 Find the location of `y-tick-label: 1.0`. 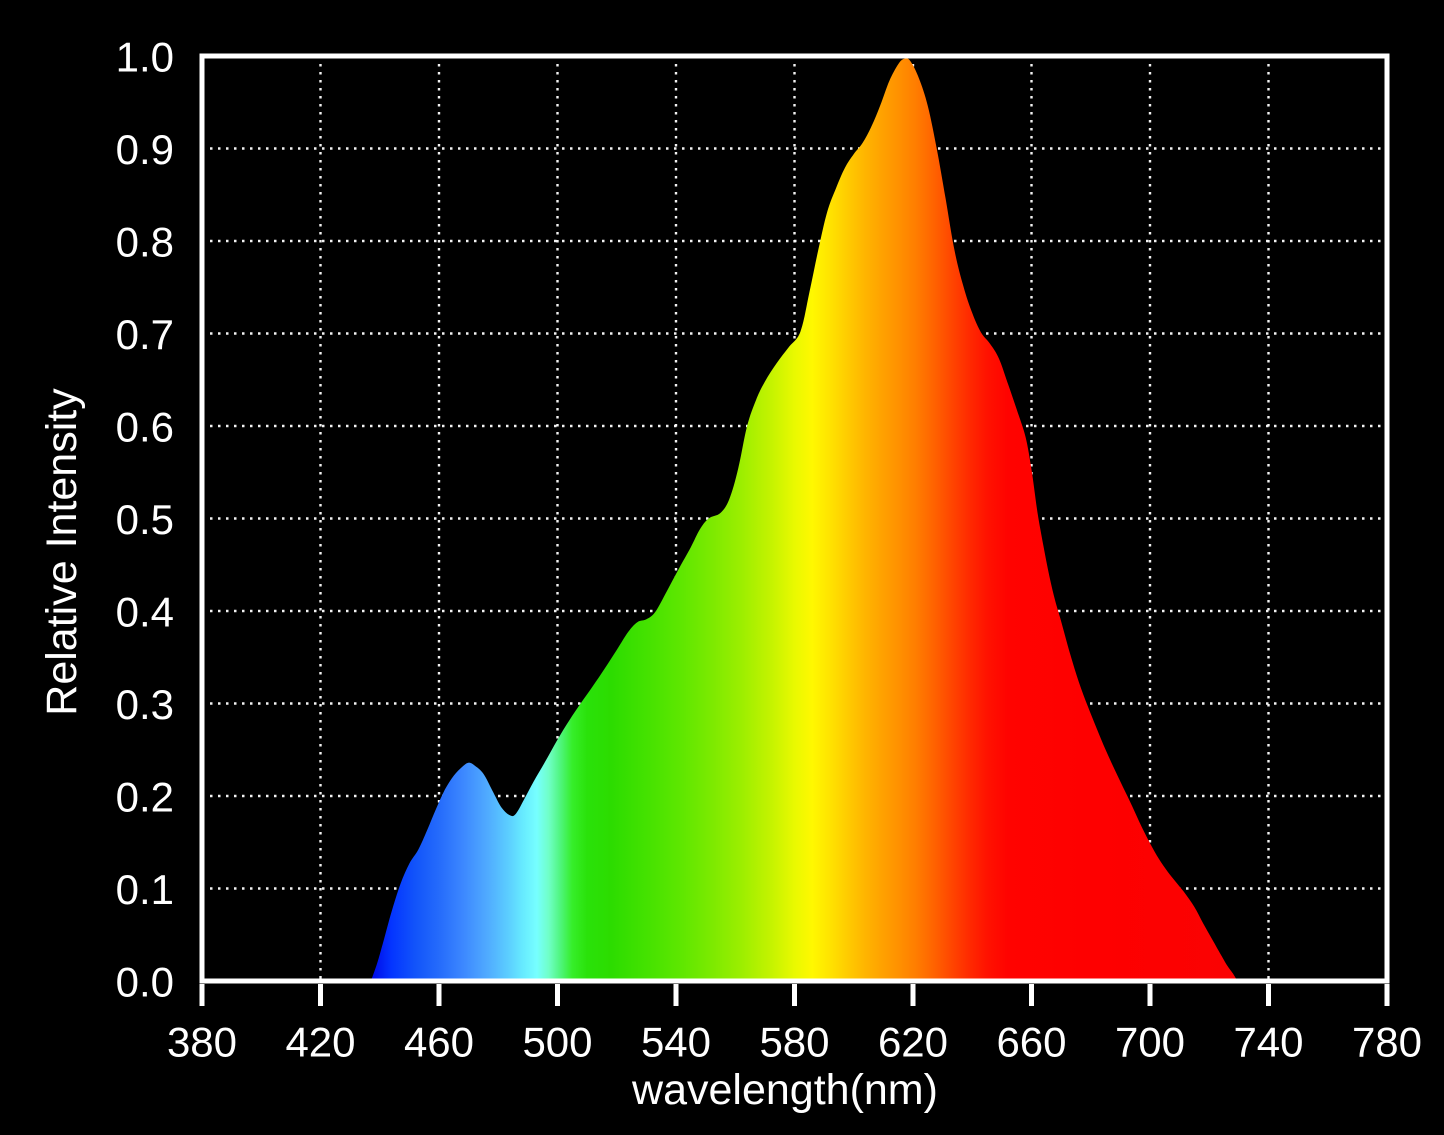

y-tick-label: 1.0 is located at coordinates (145, 57).